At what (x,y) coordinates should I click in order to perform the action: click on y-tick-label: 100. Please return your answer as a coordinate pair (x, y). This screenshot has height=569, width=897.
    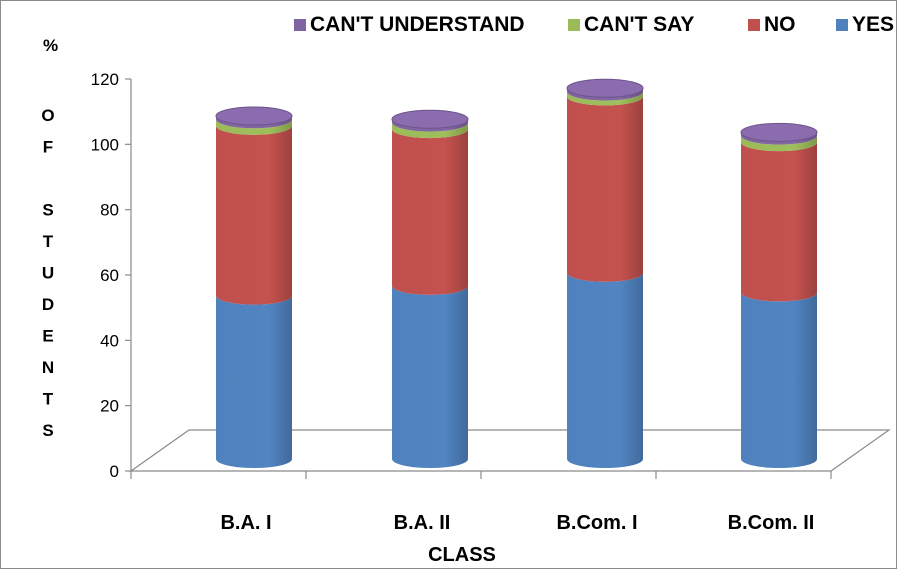
    Looking at the image, I should click on (105, 144).